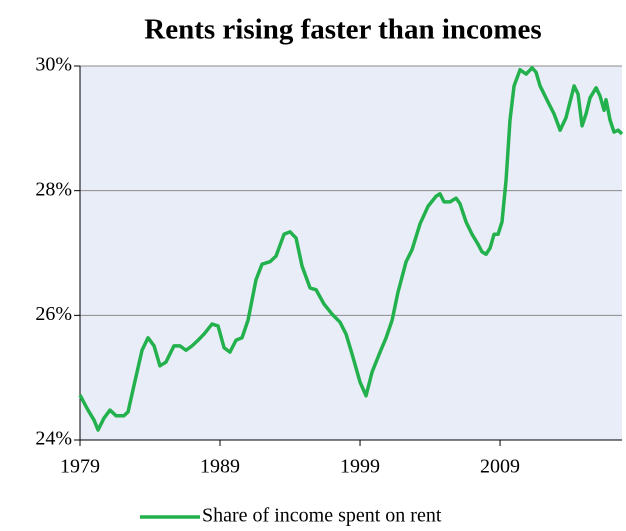 The width and height of the screenshot is (626, 531). Describe the element at coordinates (360, 467) in the screenshot. I see `x-tick-label: 1999` at that location.